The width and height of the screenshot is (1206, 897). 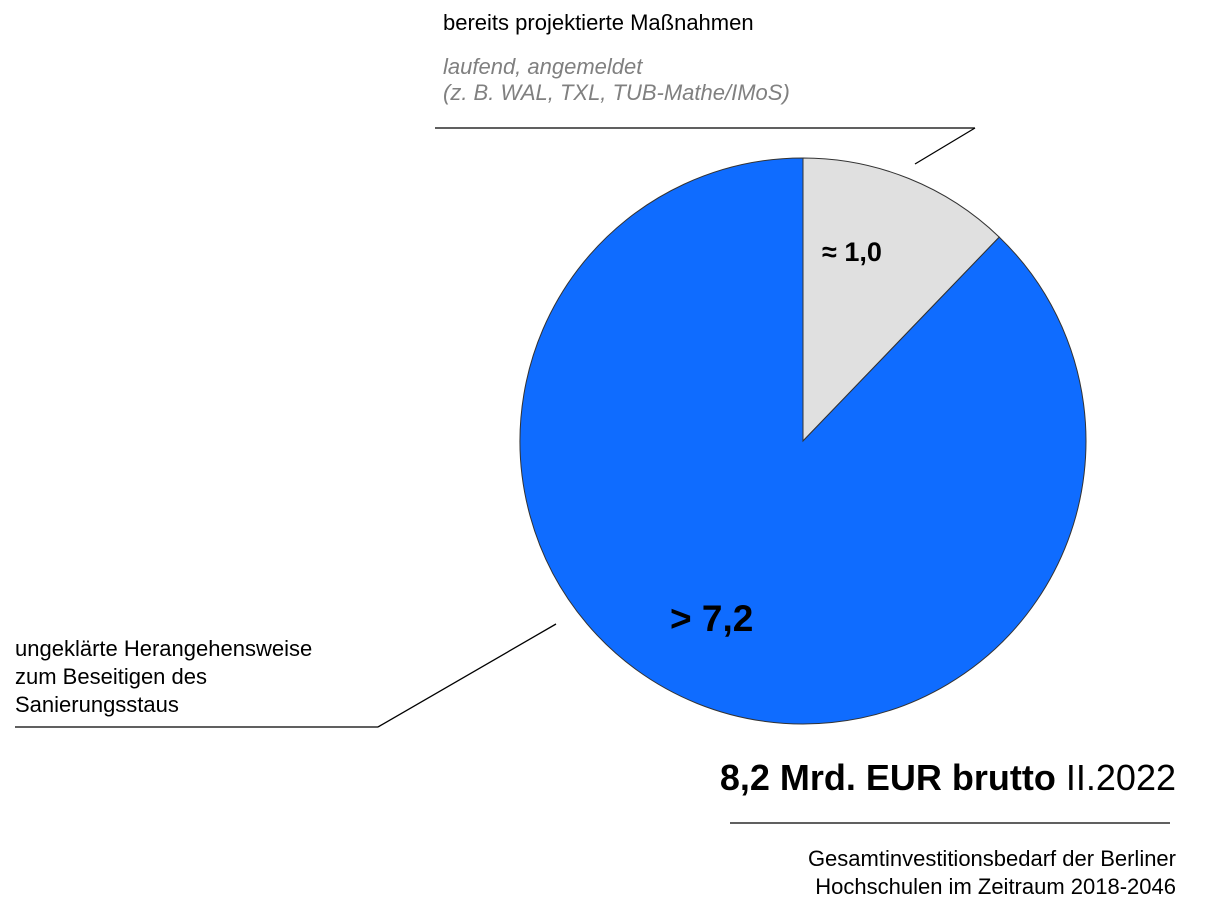 What do you see at coordinates (616, 92) in the screenshot?
I see `slice-note: (z. B. WAL, TXL, TUB-Mathe/IMoS)` at bounding box center [616, 92].